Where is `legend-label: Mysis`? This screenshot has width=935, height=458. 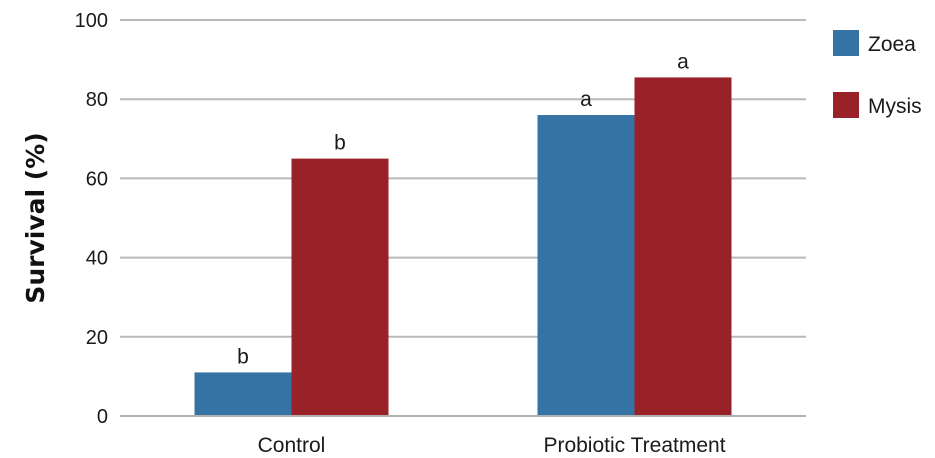
legend-label: Mysis is located at coordinates (895, 106).